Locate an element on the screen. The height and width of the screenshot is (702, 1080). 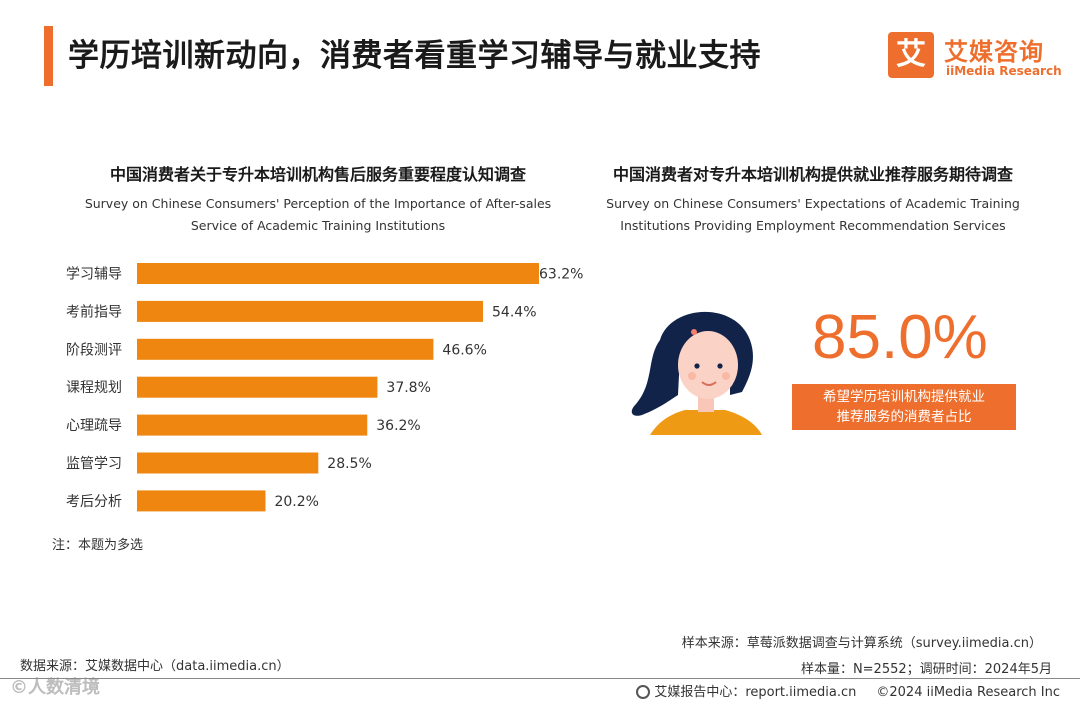
page-title: 学历培训新动向，消费者看重学习辅导与就业支持 is located at coordinates (414, 56).